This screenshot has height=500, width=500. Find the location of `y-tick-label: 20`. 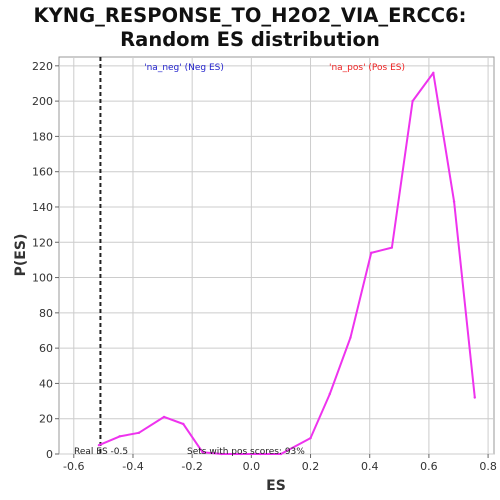

y-tick-label: 20 is located at coordinates (46, 419).